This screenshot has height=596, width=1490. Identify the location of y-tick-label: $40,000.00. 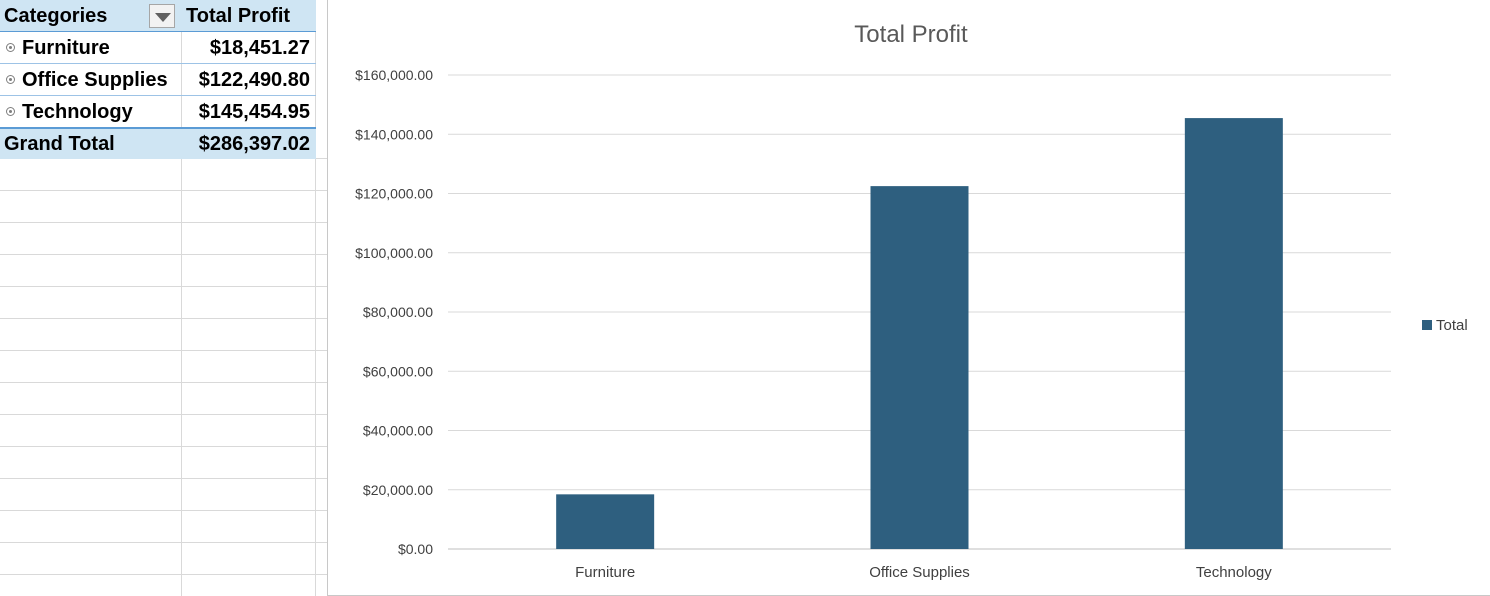
(398, 431).